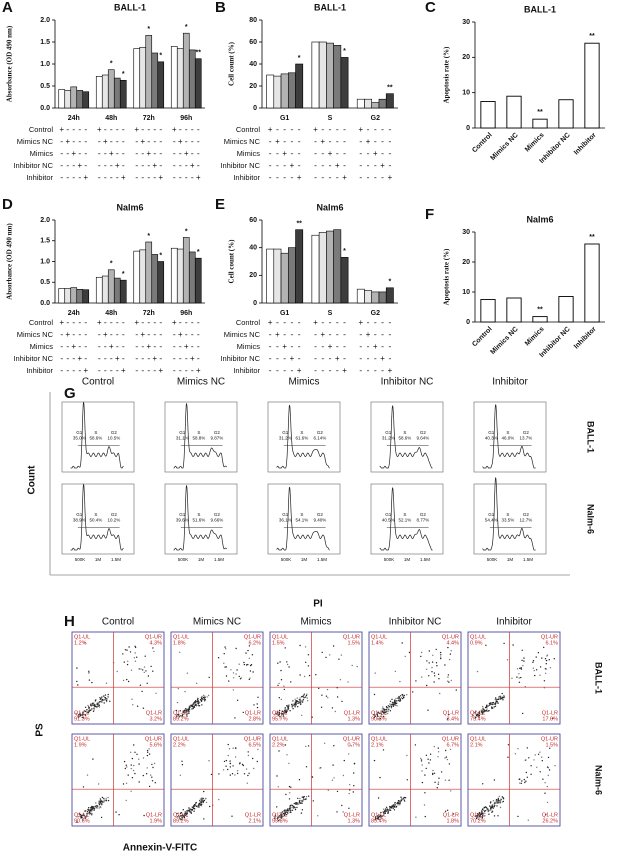 The width and height of the screenshot is (640, 865). I want to click on significance-label: *, so click(148, 29).